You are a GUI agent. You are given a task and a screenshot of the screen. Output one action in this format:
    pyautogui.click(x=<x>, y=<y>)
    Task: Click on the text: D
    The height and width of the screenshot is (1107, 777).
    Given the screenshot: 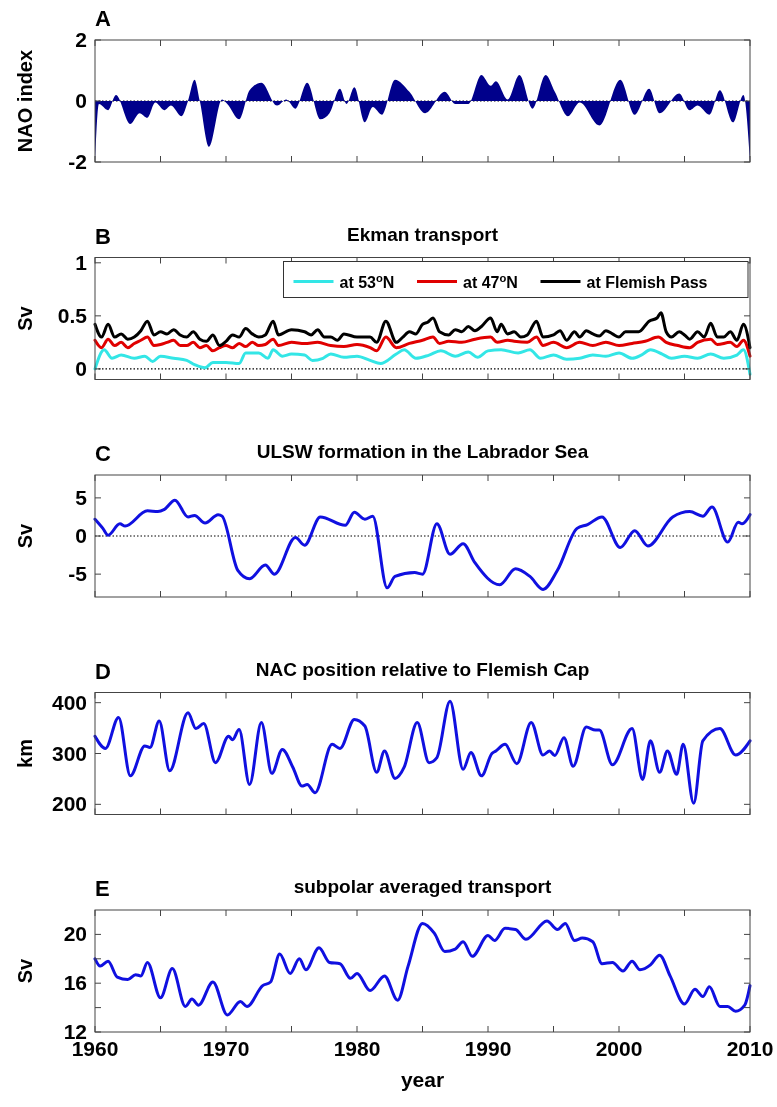 What is the action you would take?
    pyautogui.click(x=103, y=671)
    